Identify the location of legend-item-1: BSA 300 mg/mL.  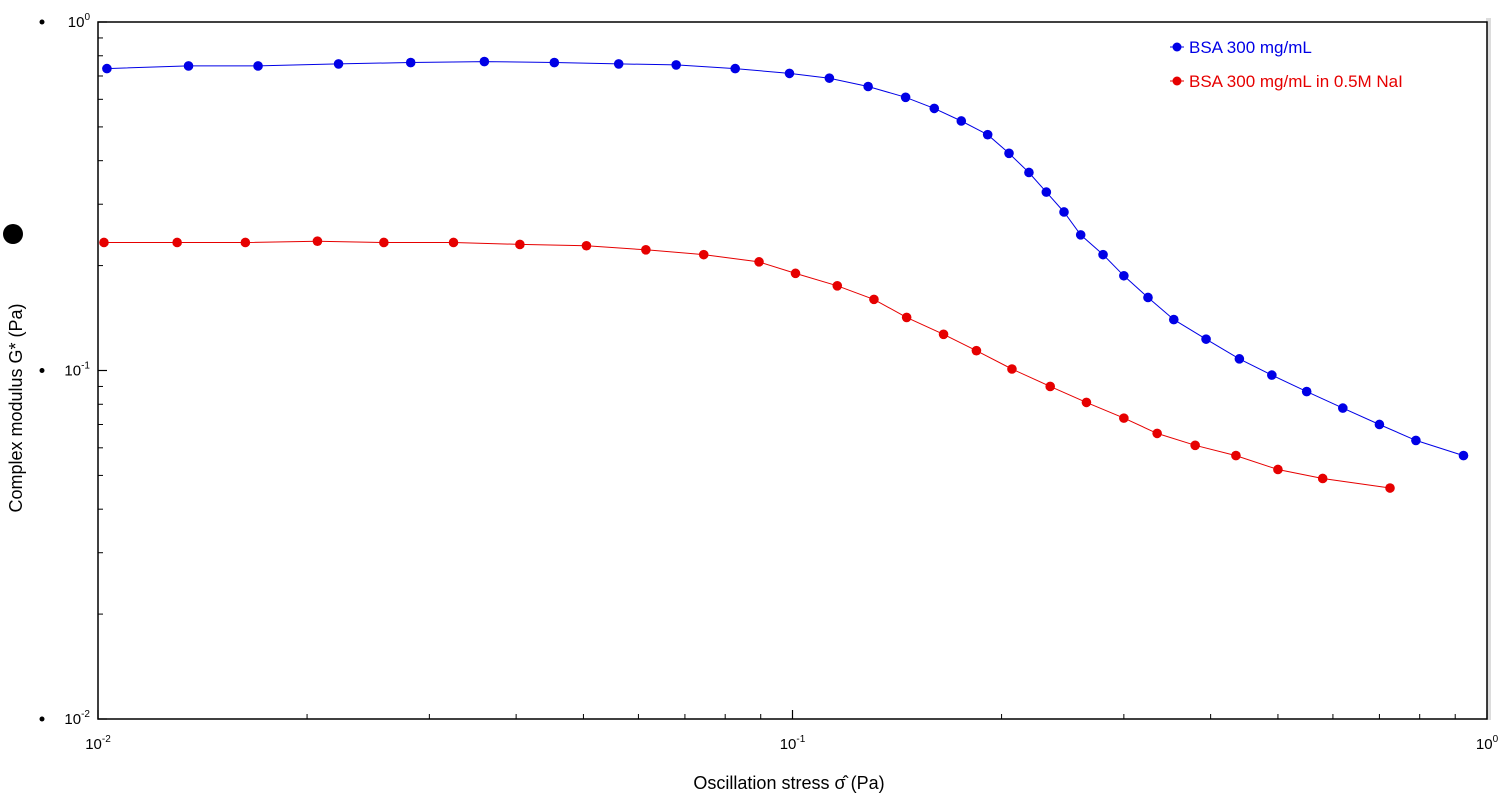
(1241, 47).